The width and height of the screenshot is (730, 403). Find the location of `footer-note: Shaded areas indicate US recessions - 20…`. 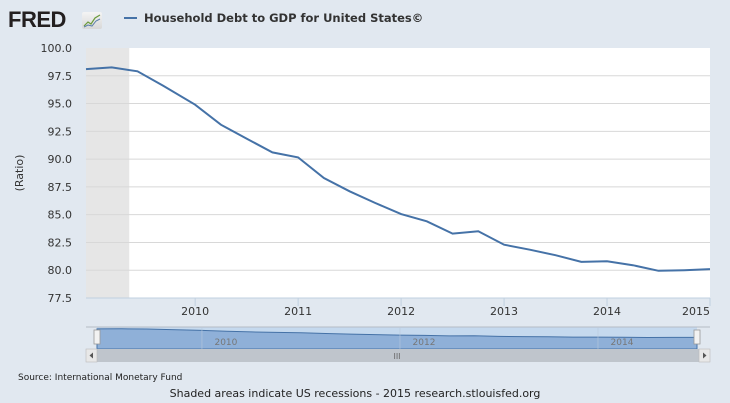

footer-note: Shaded areas indicate US recessions - 20… is located at coordinates (365, 393).